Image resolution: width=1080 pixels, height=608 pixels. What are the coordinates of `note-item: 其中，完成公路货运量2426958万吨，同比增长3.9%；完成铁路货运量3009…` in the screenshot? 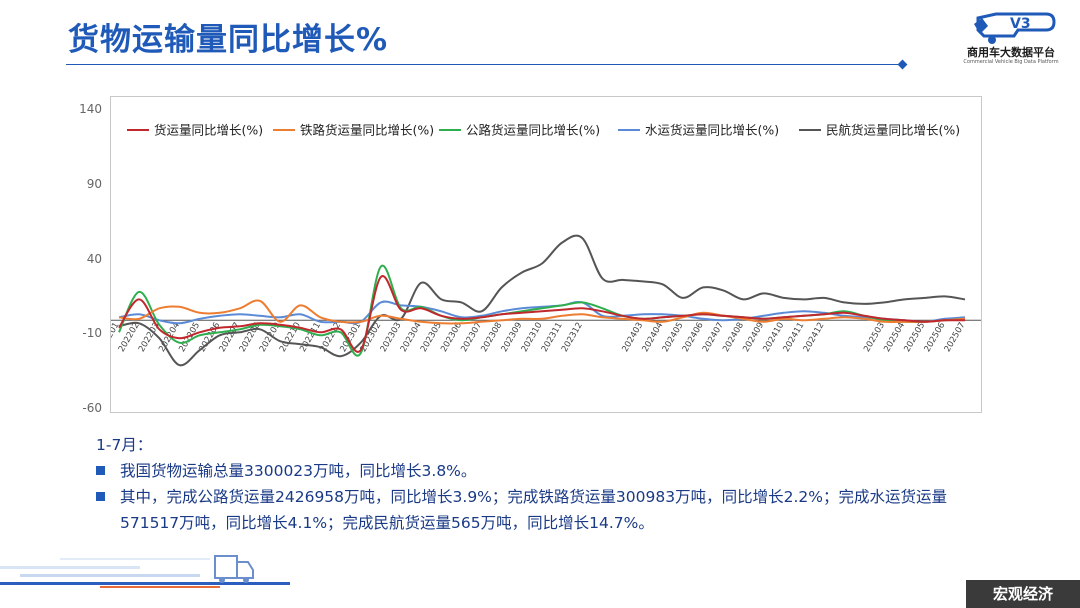 It's located at (546, 510).